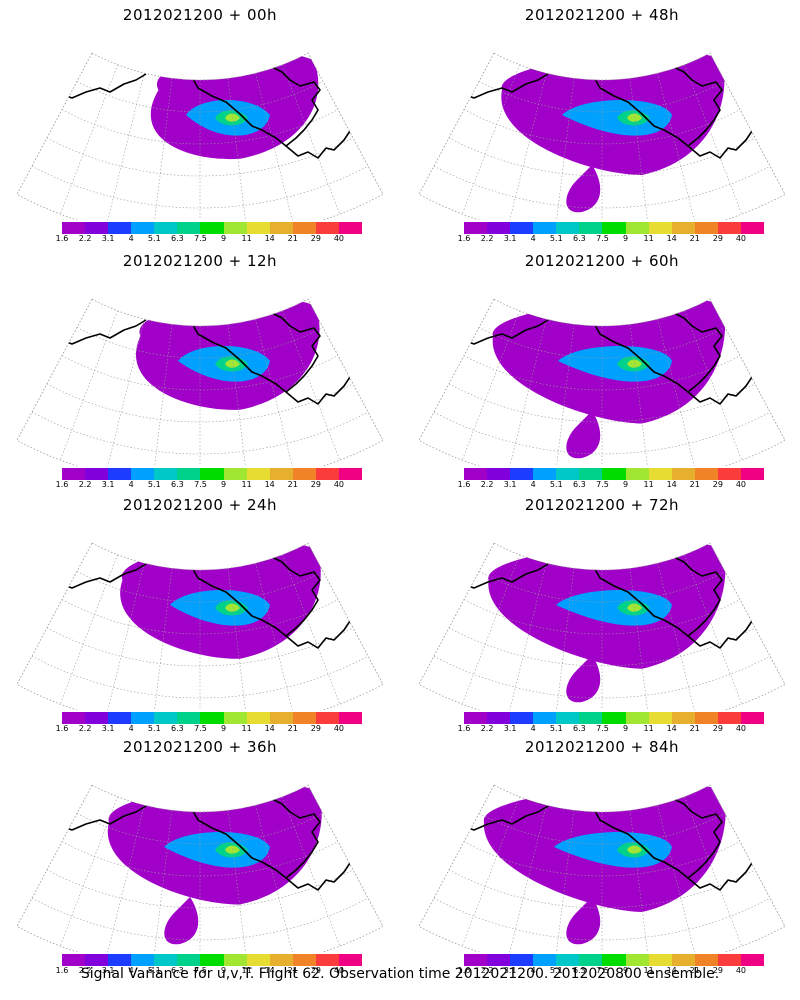  I want to click on colorbar-tick-label: 7.5, so click(602, 728).